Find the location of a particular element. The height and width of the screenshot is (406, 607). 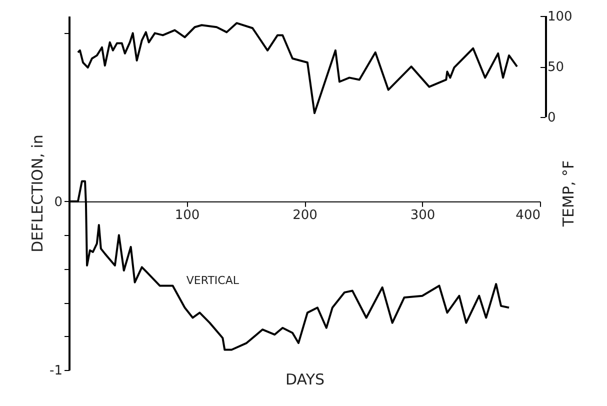

x-axis-title: DAYS is located at coordinates (305, 379).